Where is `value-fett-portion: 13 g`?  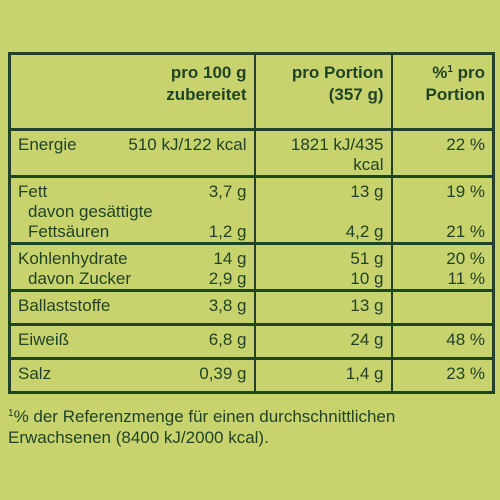
value-fett-portion: 13 g is located at coordinates (367, 191).